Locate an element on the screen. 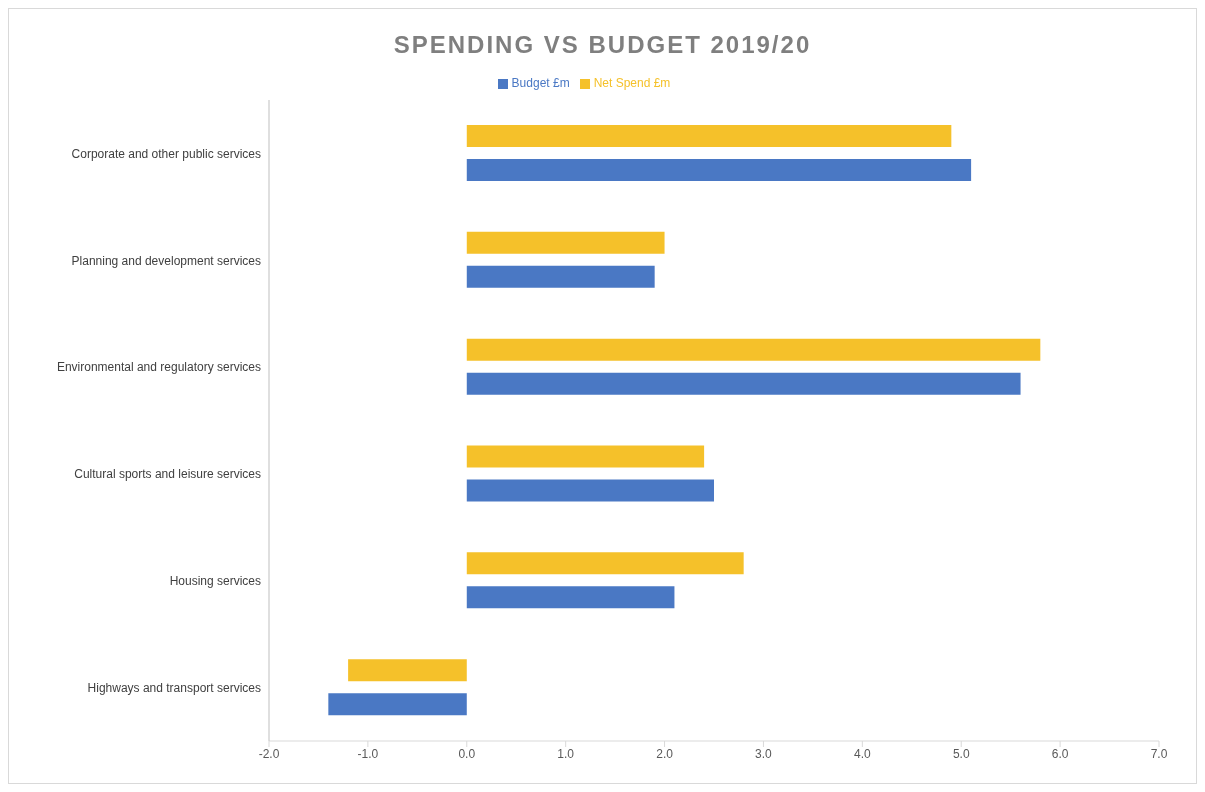 Image resolution: width=1205 pixels, height=792 pixels. x-tick-label: 5.0 is located at coordinates (961, 753).